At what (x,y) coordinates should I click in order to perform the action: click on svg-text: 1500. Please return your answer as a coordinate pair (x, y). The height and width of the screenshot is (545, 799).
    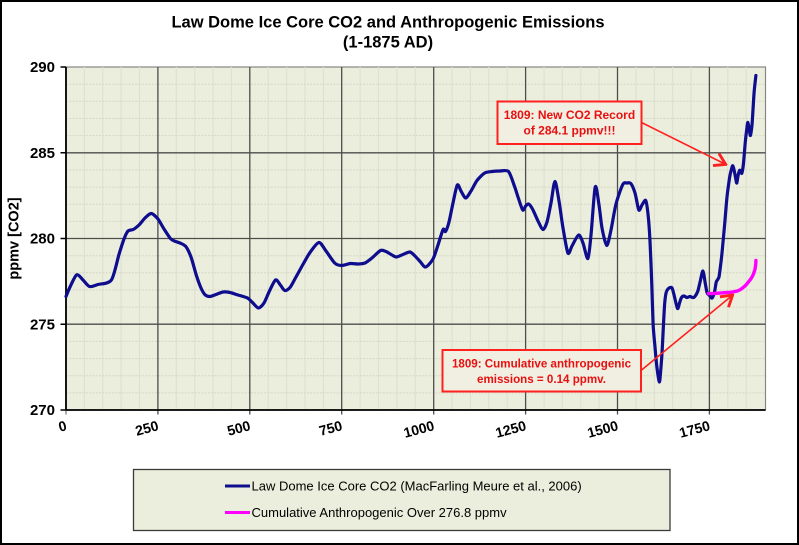
    Looking at the image, I should click on (603, 429).